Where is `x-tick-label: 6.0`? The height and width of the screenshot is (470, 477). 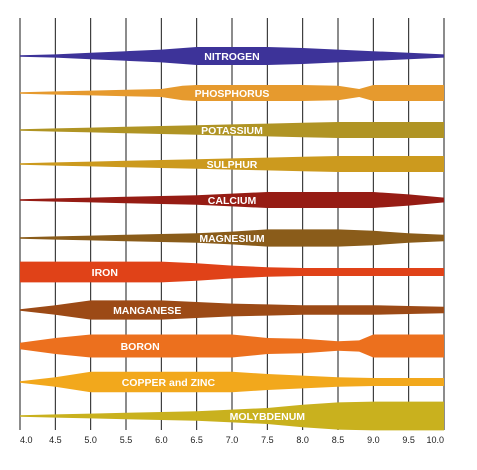 x-tick-label: 6.0 is located at coordinates (161, 440).